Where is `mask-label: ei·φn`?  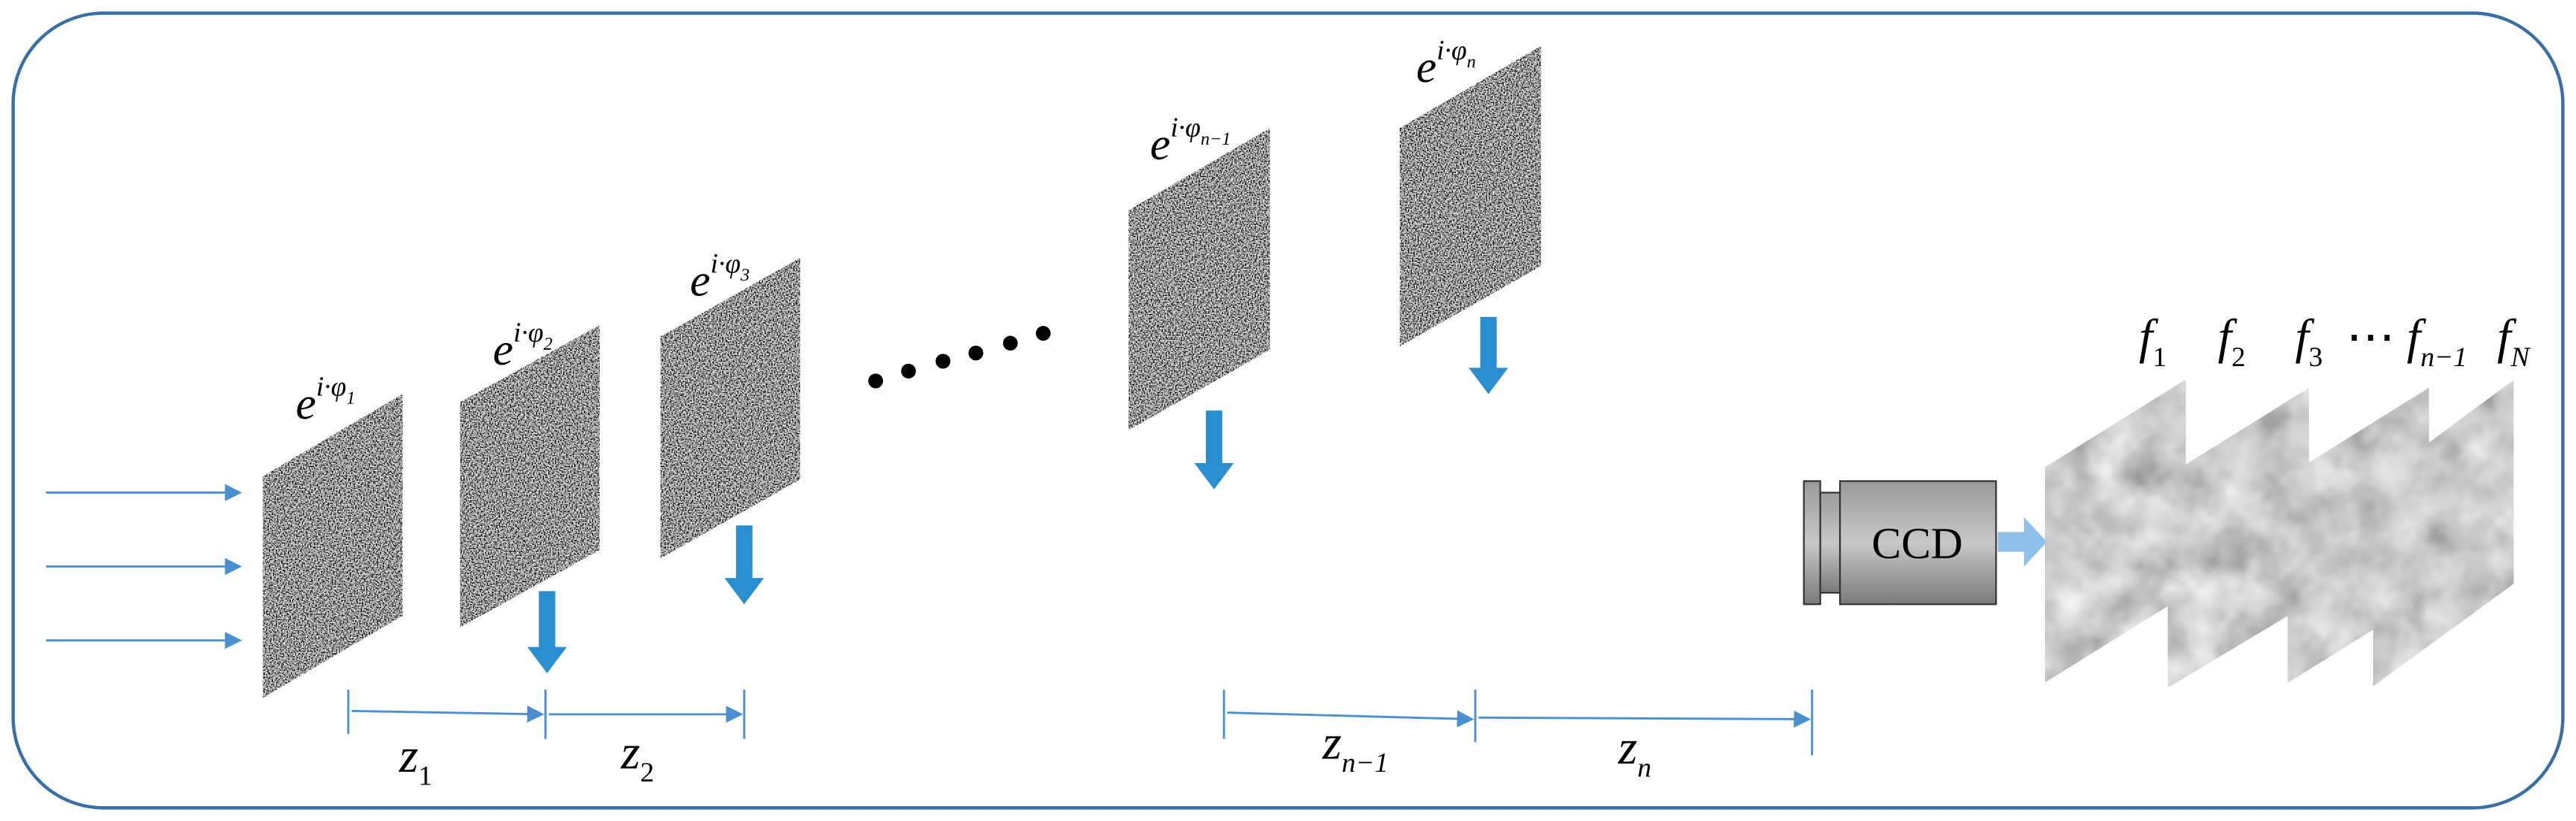 mask-label: ei·φn is located at coordinates (1446, 63).